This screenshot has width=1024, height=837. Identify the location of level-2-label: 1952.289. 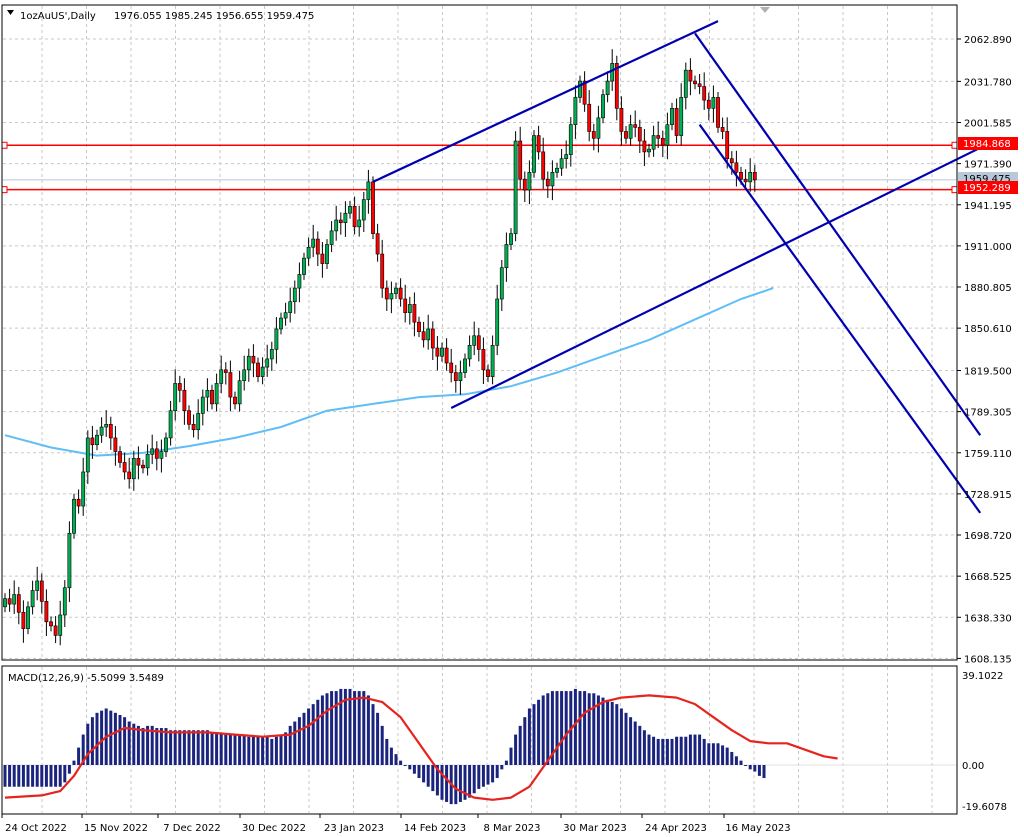
(987, 188).